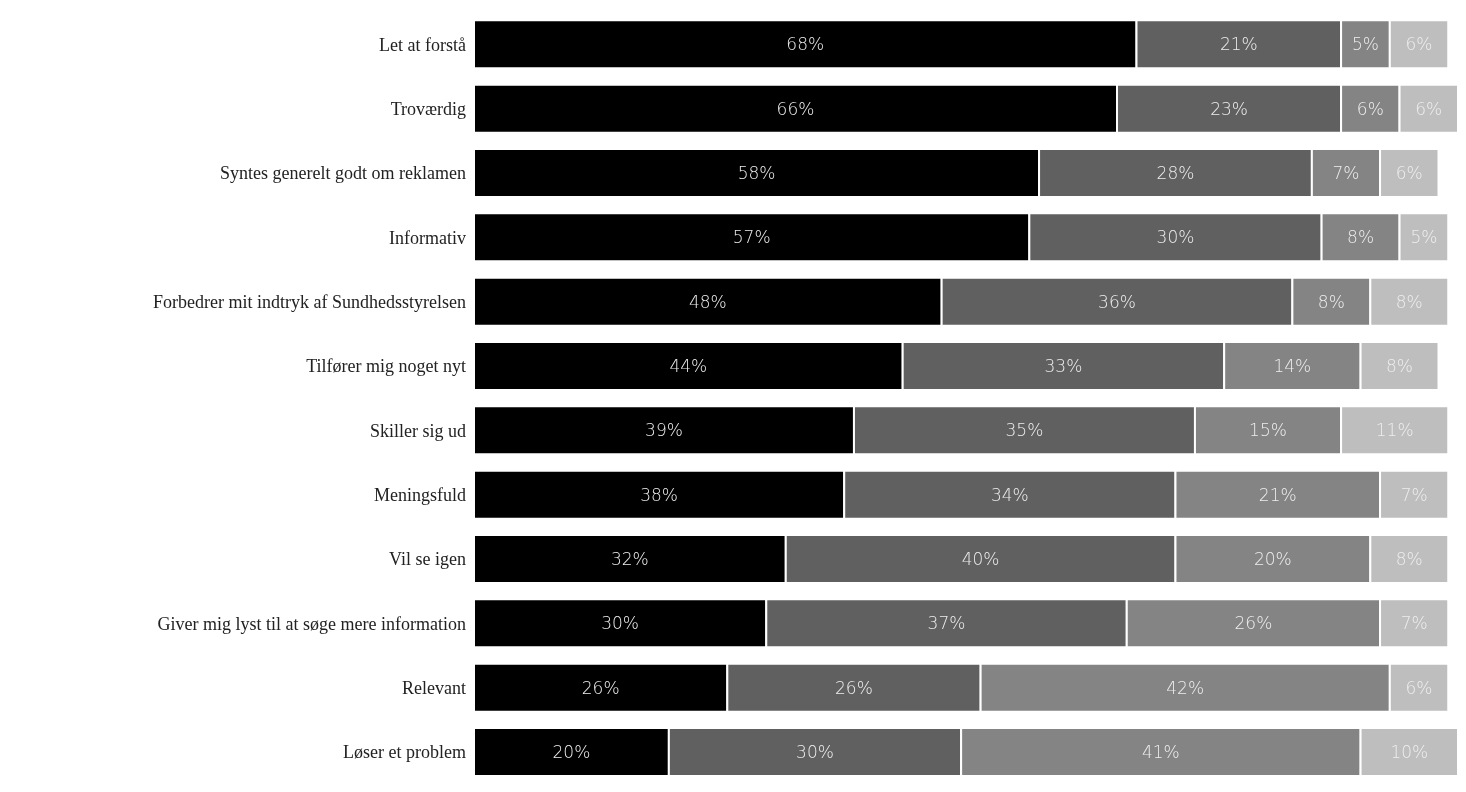 The height and width of the screenshot is (792, 1466). Describe the element at coordinates (427, 237) in the screenshot. I see `y-tick-label: Informativ` at that location.